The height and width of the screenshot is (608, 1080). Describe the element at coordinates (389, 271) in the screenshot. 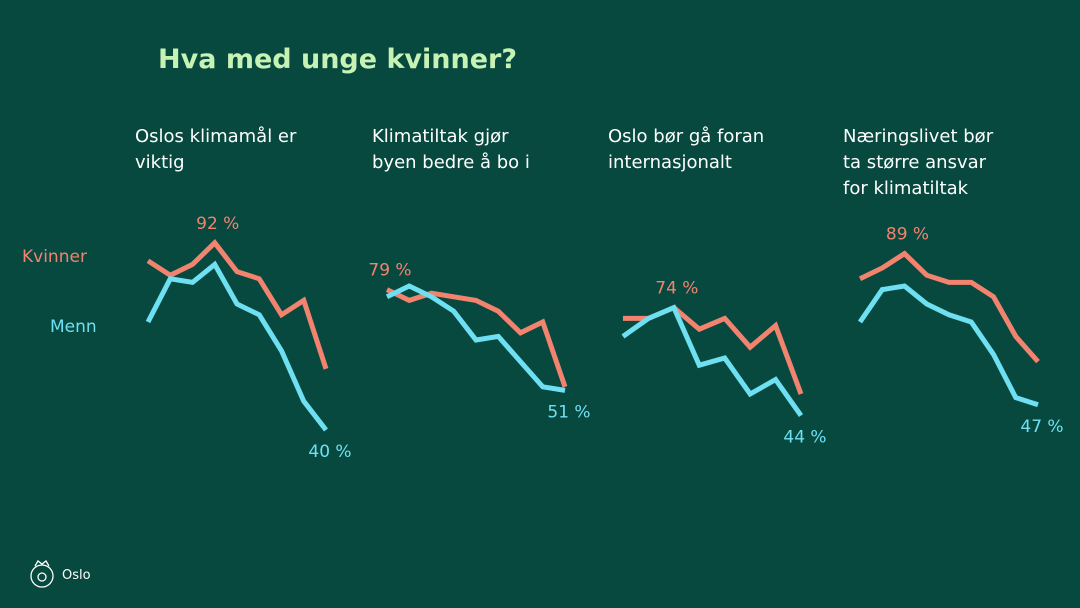

I see `value-label: 79 %` at that location.